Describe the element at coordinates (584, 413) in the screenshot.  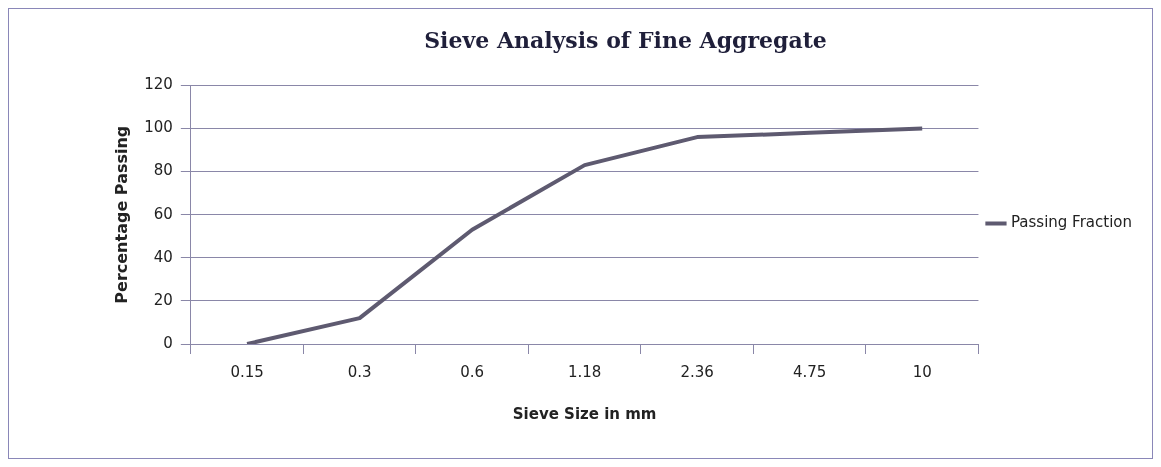
I see `x-axis-title: Sieve Size in mm` at that location.